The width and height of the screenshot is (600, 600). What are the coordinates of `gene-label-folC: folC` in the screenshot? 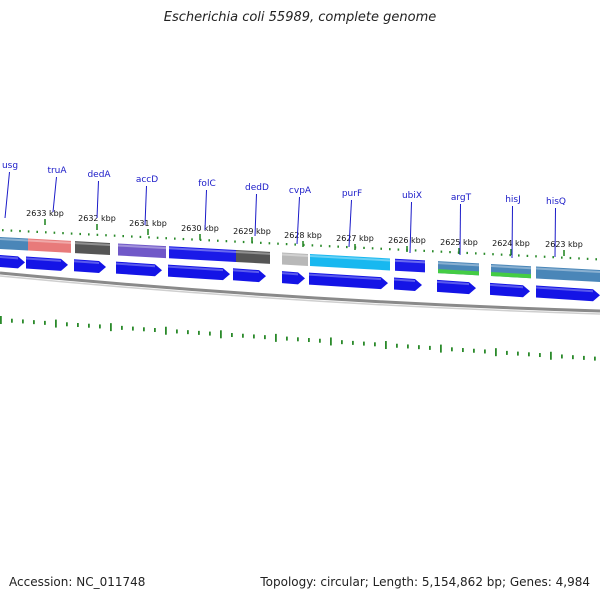 It's located at (206, 184).